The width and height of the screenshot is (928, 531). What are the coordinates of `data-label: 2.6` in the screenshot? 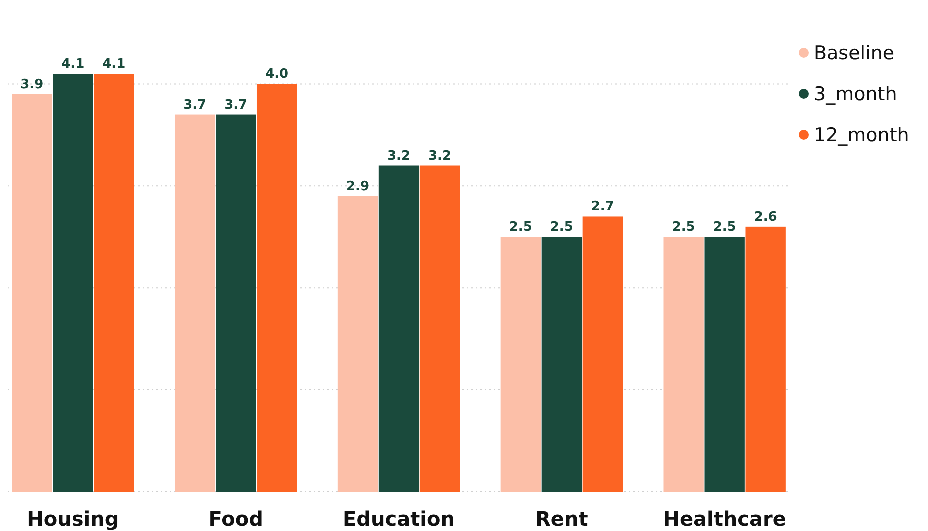 It's located at (766, 217).